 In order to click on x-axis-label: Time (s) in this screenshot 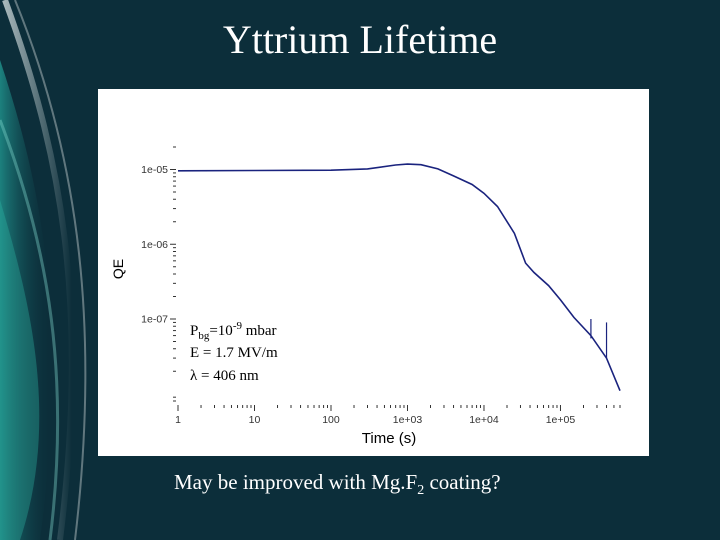, I will do `click(389, 438)`.